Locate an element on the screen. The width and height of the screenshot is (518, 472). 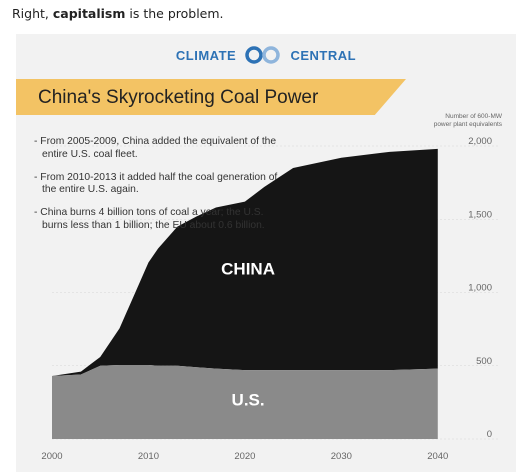
x-tick-label: 2040 is located at coordinates (437, 456).